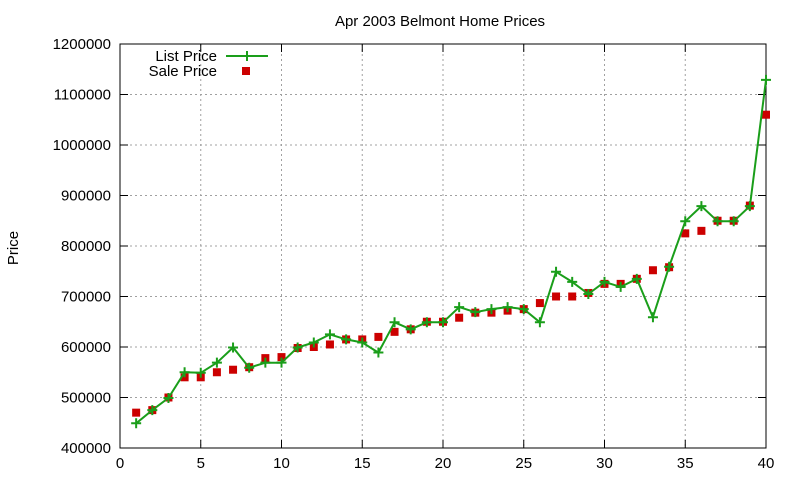  What do you see at coordinates (247, 56) in the screenshot?
I see `legend-marker-list-price` at bounding box center [247, 56].